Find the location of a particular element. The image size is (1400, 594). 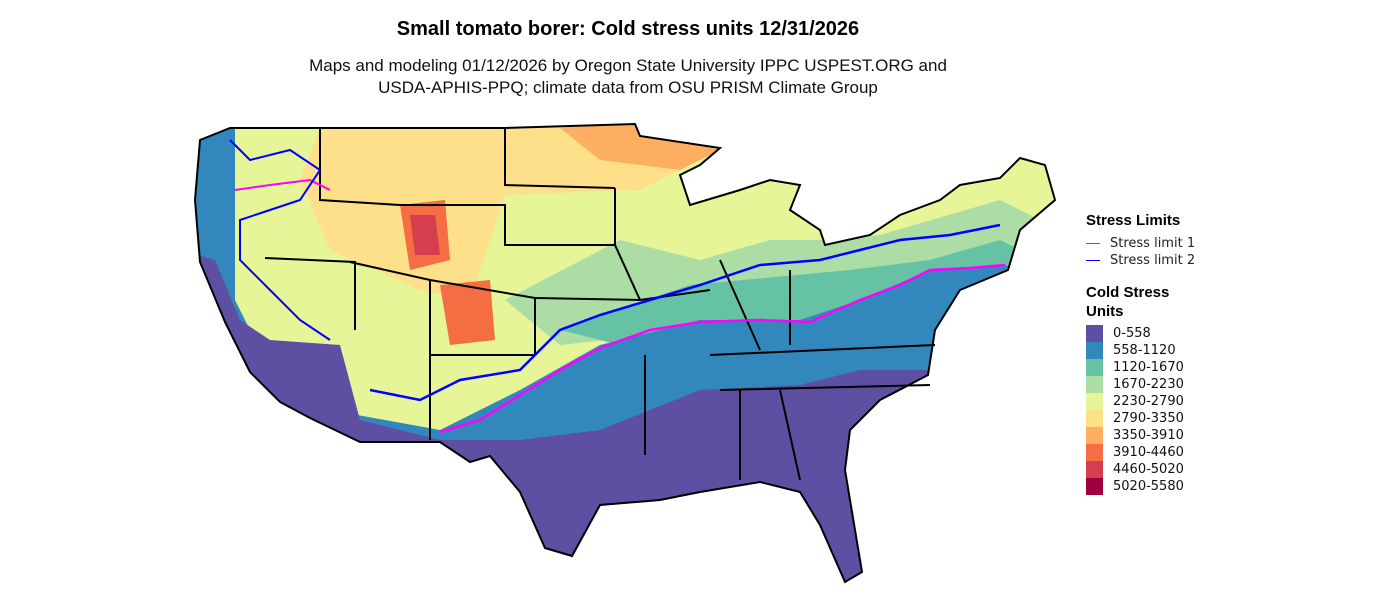

legend-item: 4460-5020 is located at coordinates (1140, 469).